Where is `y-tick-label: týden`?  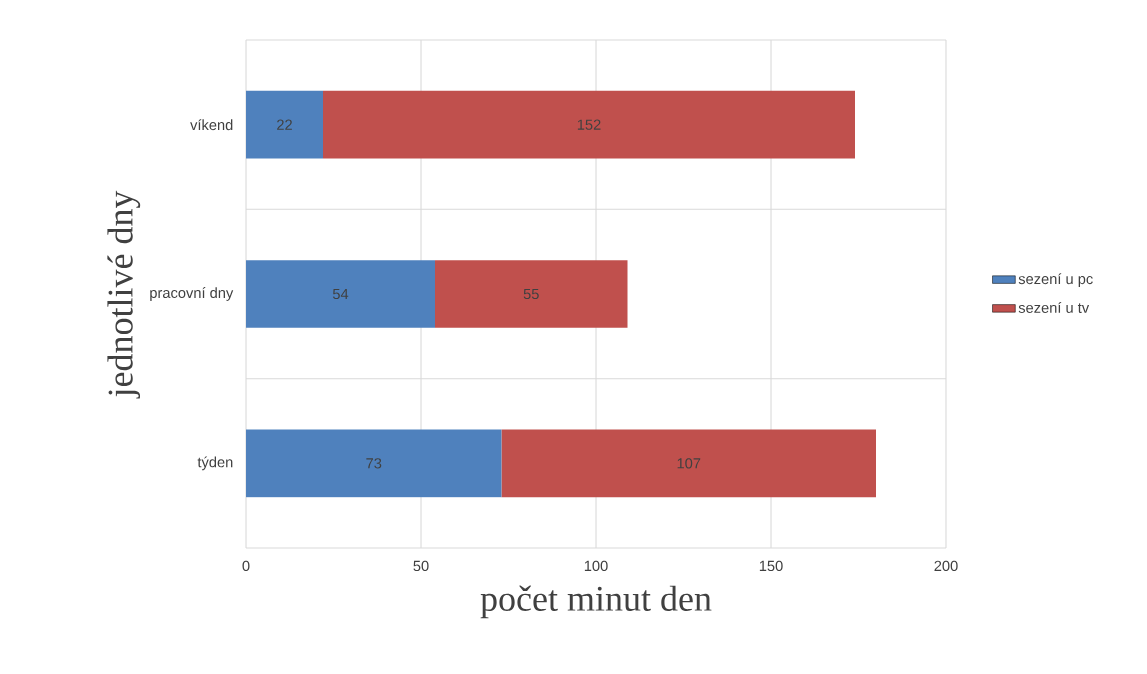
y-tick-label: týden is located at coordinates (215, 463).